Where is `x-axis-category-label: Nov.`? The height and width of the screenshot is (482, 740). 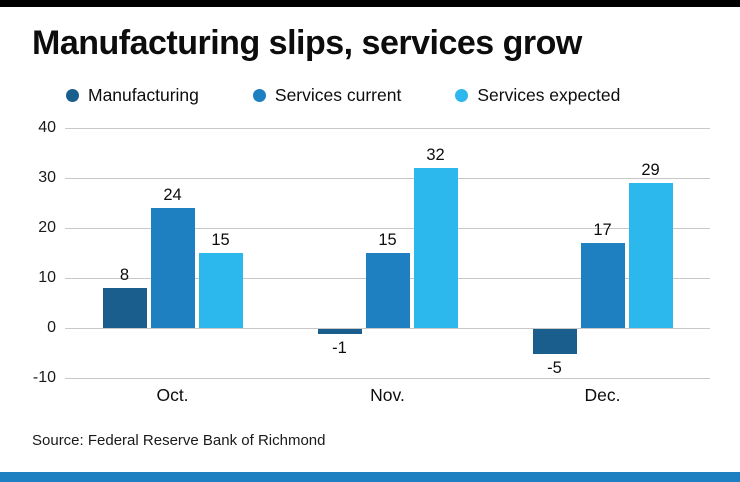
x-axis-category-label: Nov. is located at coordinates (387, 395).